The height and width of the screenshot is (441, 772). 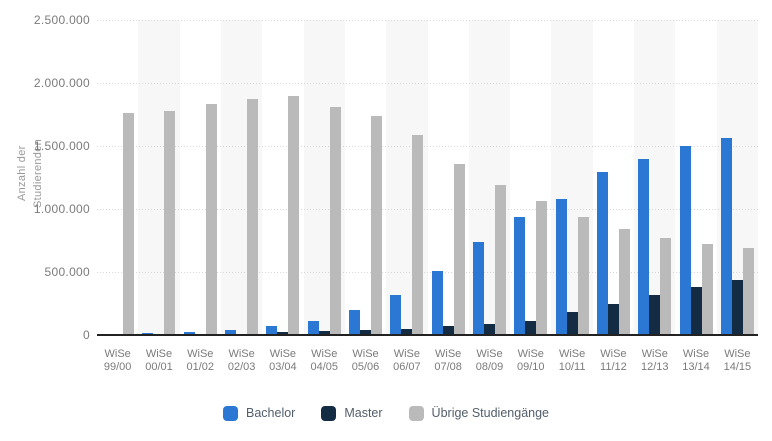 I want to click on x-tick-label: WiSe 11/12, so click(x=613, y=360).